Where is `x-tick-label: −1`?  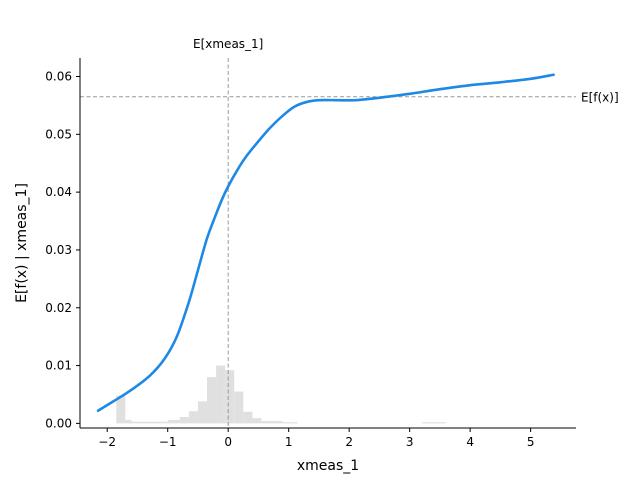 x-tick-label: −1 is located at coordinates (168, 442).